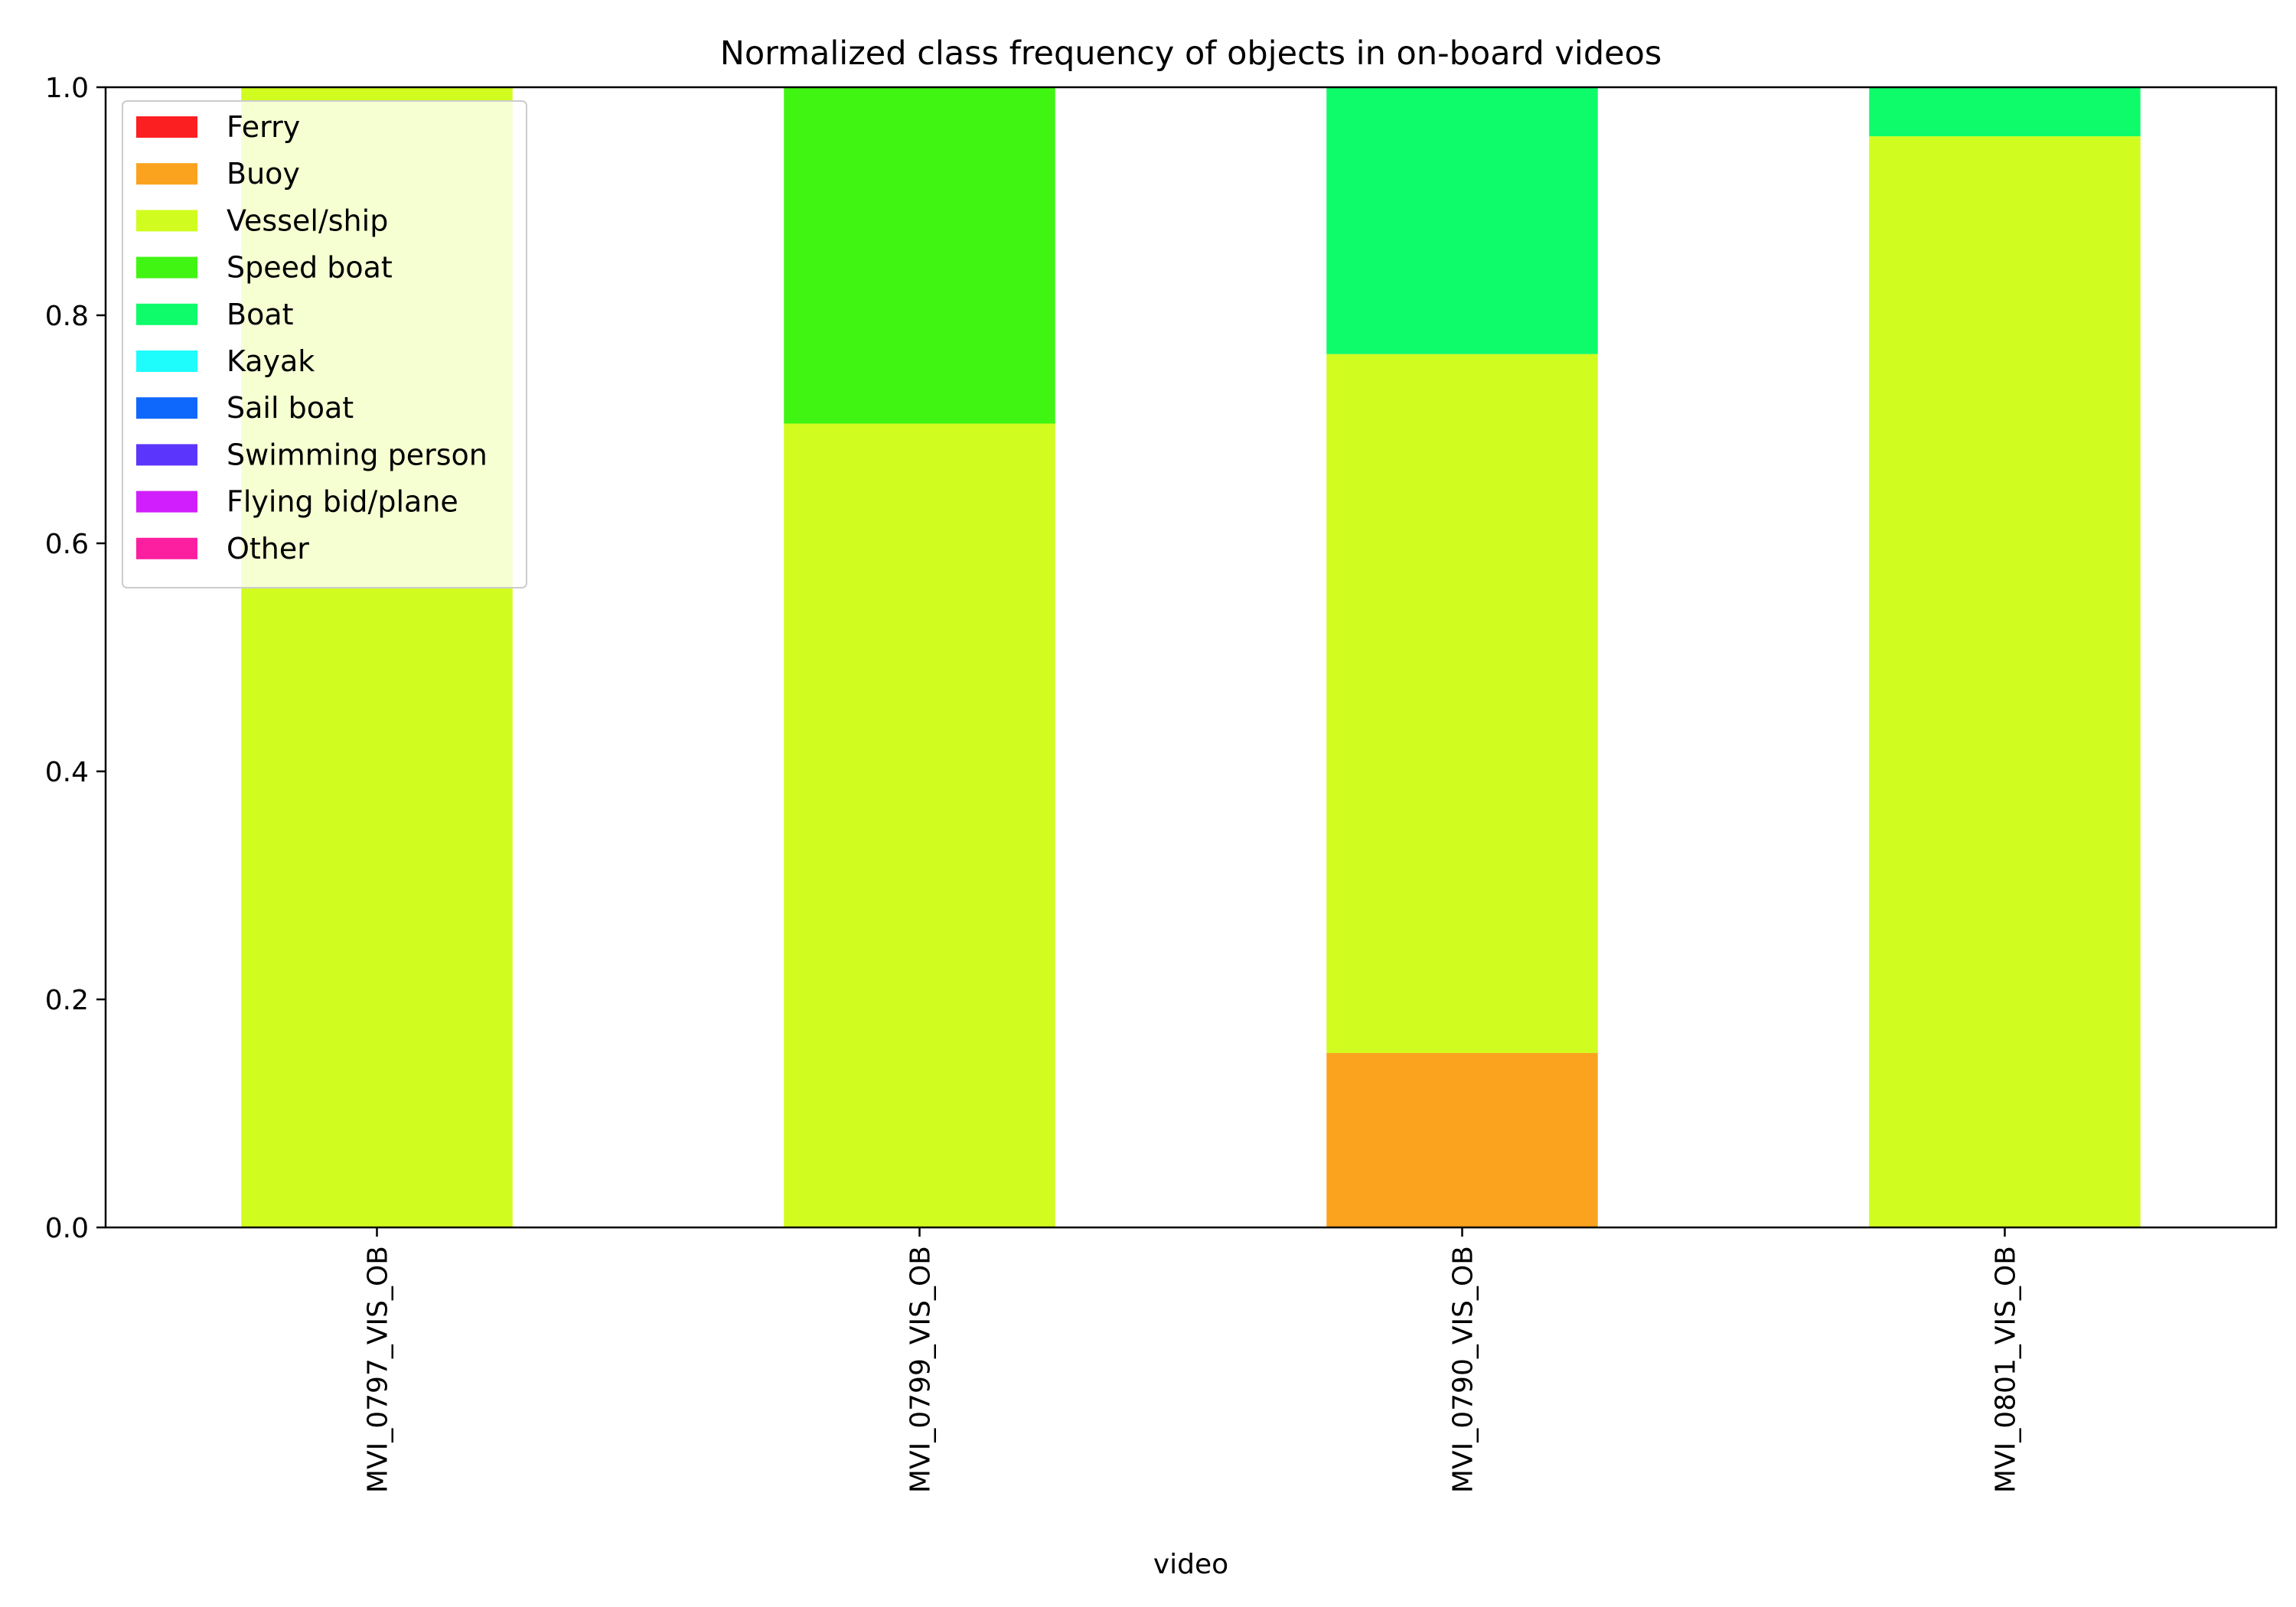  I want to click on bar-2-vessel-ship, so click(919, 825).